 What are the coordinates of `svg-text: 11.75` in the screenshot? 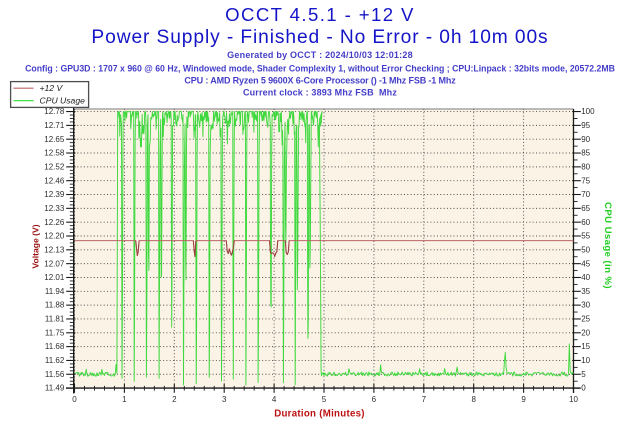 It's located at (55, 332).